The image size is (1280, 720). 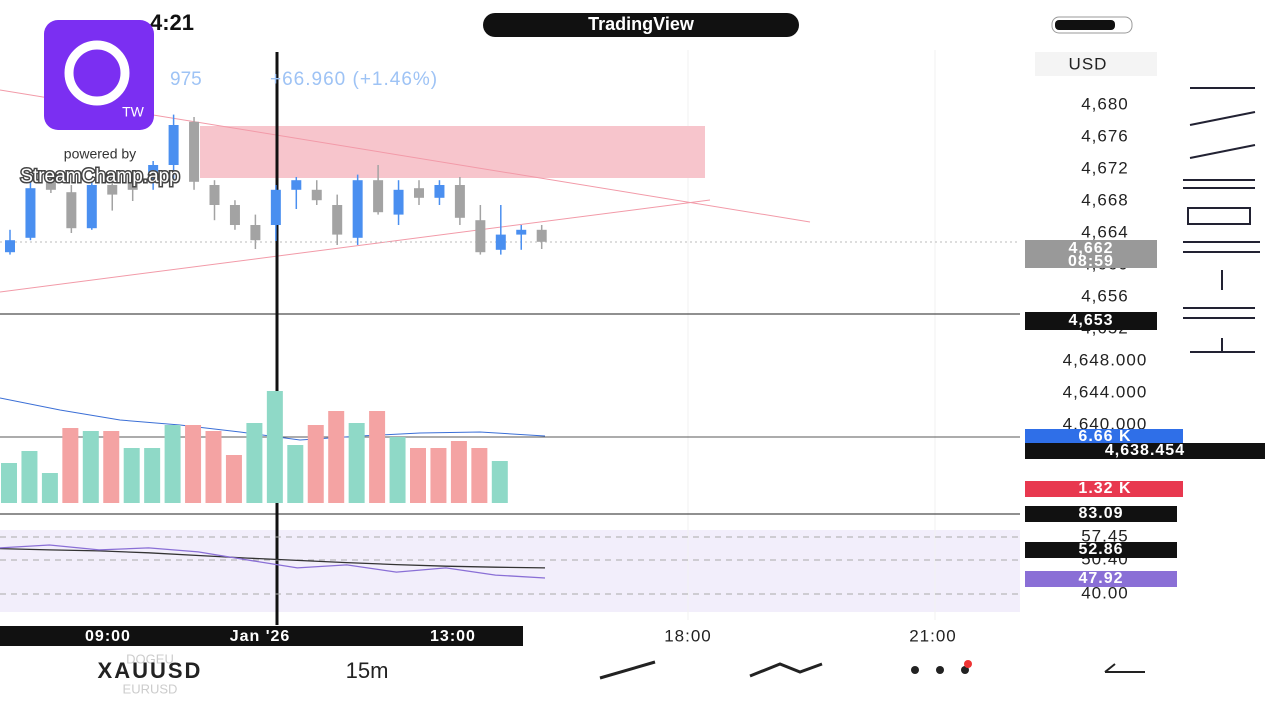 I want to click on zone, so click(x=452, y=152).